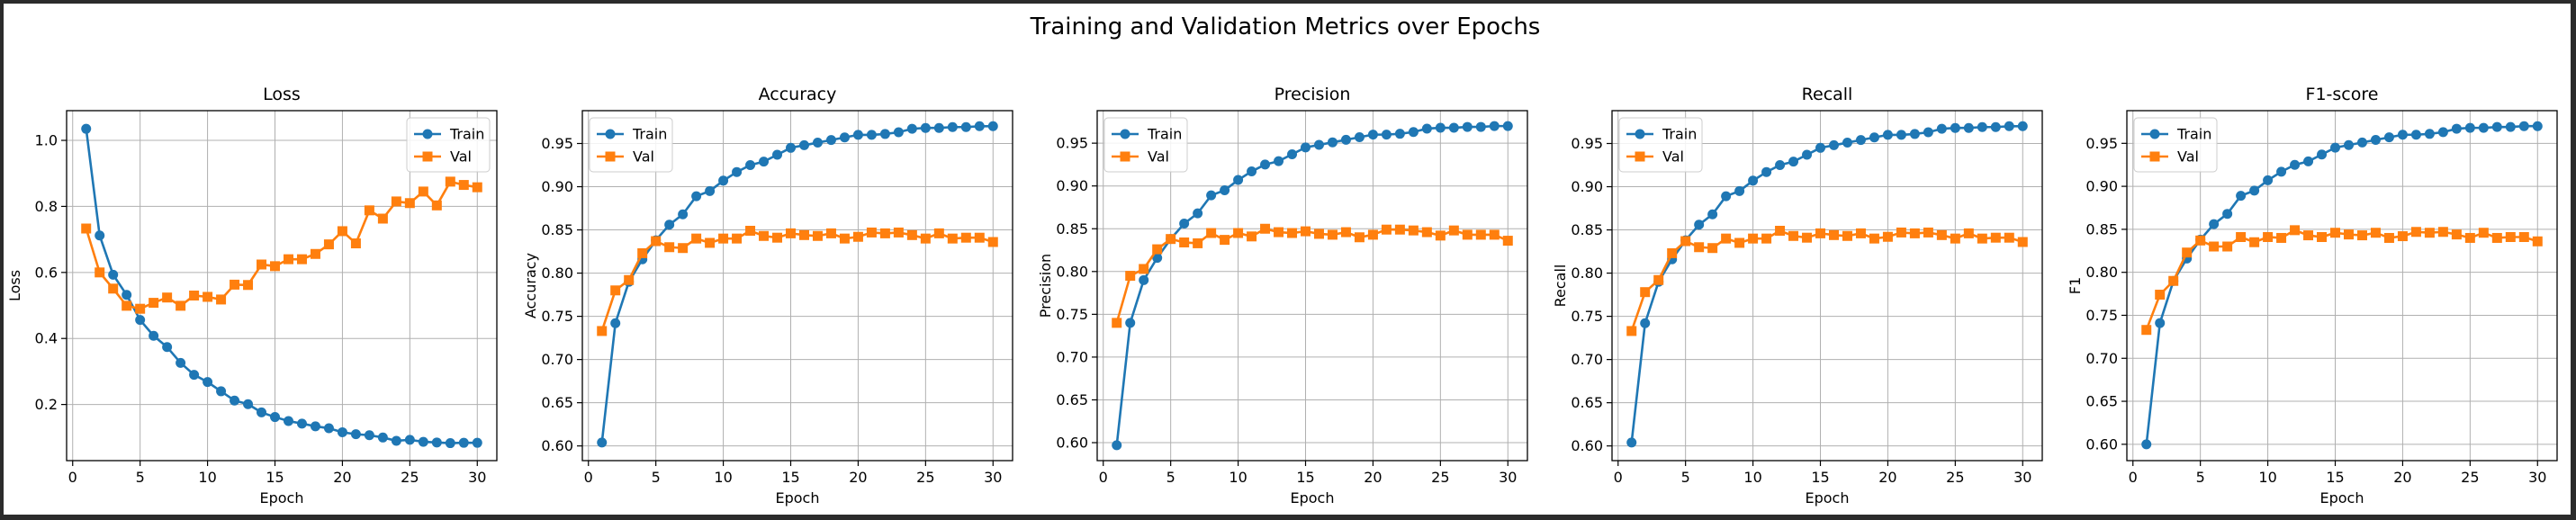 The image size is (2576, 520). What do you see at coordinates (1752, 477) in the screenshot?
I see `x-tick-label: 10` at bounding box center [1752, 477].